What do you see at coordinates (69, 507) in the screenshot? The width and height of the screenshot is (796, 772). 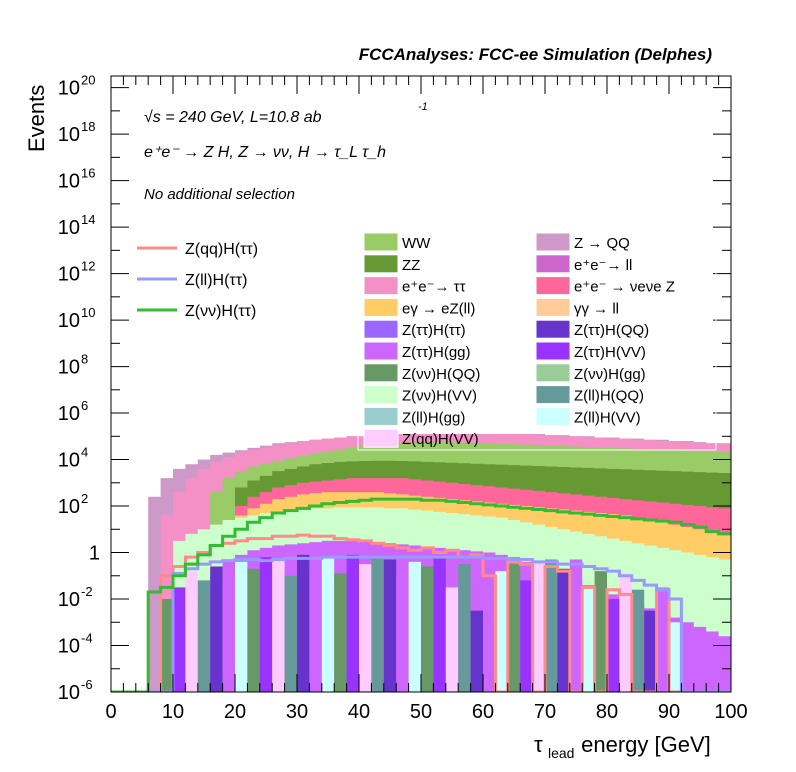 I see `y-tick-label-2: 10` at bounding box center [69, 507].